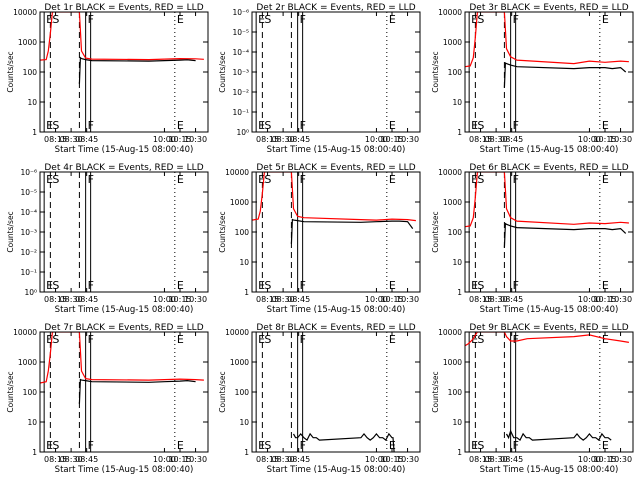 The image size is (640, 480). What do you see at coordinates (123, 328) in the screenshot?
I see `panel-title: Det 7r BLACK = Events, RED = LLD` at bounding box center [123, 328].